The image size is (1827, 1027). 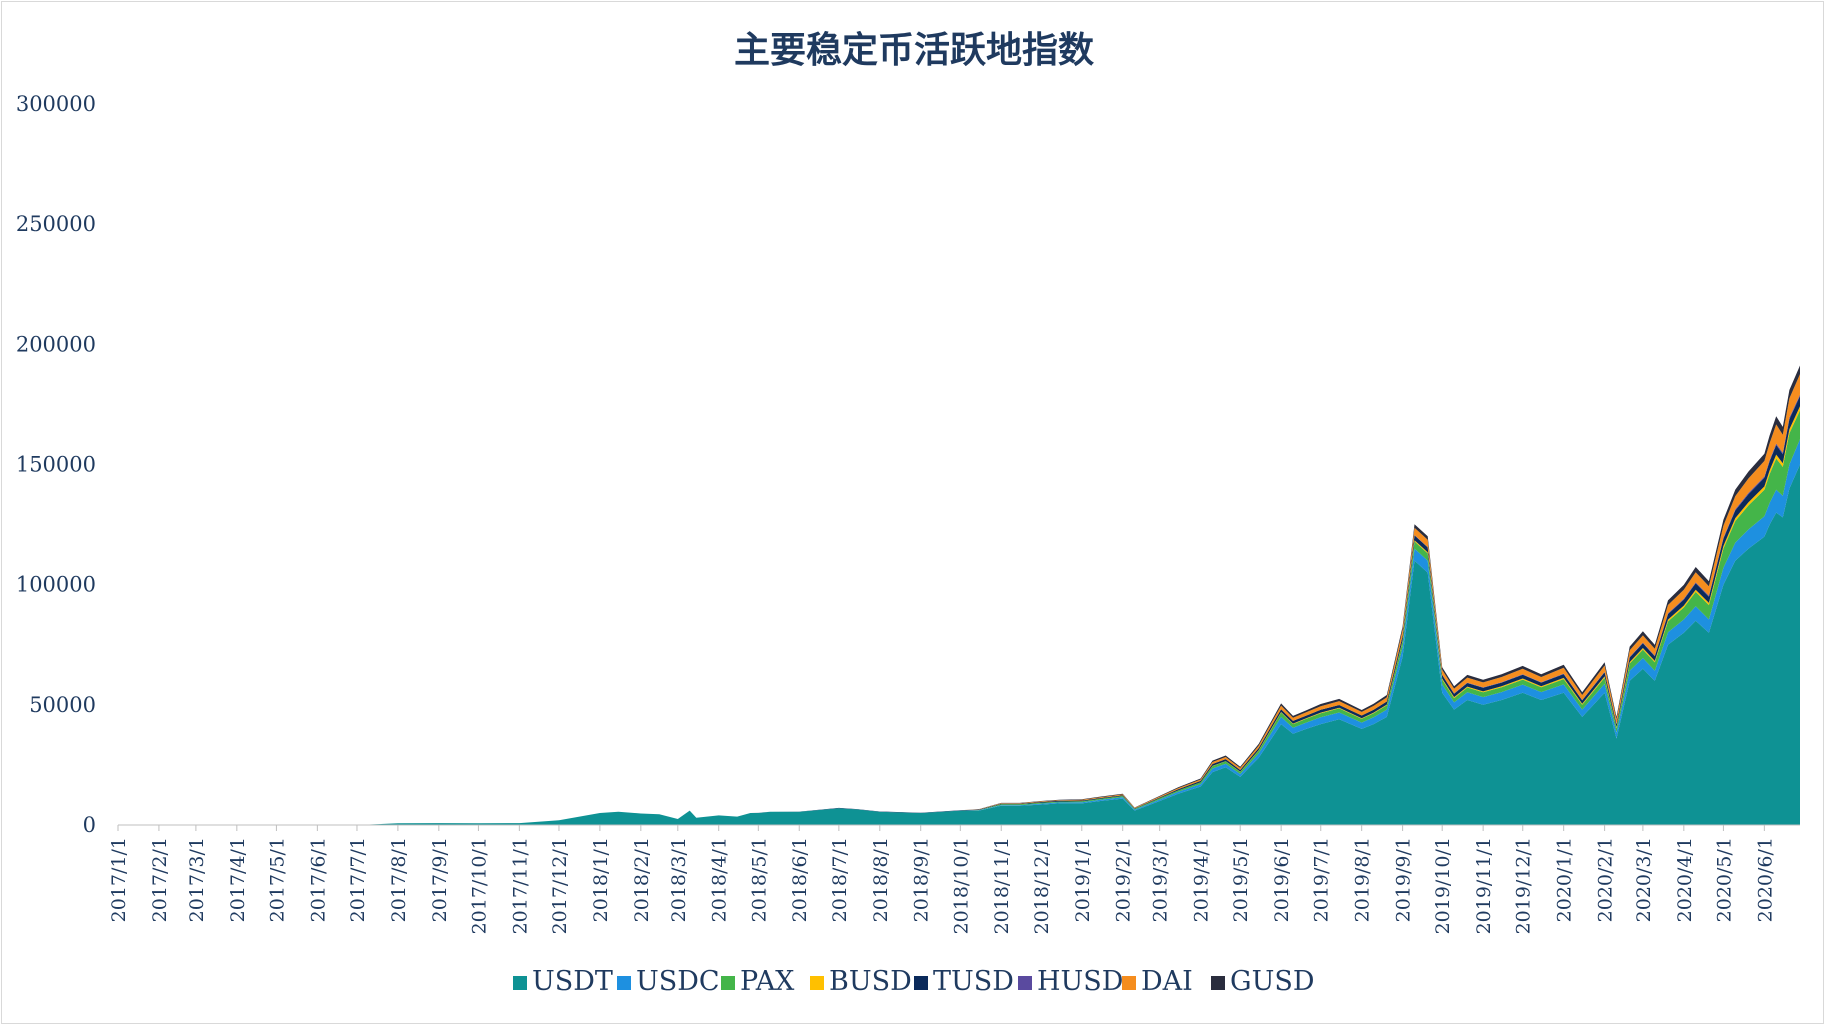 What do you see at coordinates (1002, 885) in the screenshot?
I see `x-tick-label: 2018/11/1` at bounding box center [1002, 885].